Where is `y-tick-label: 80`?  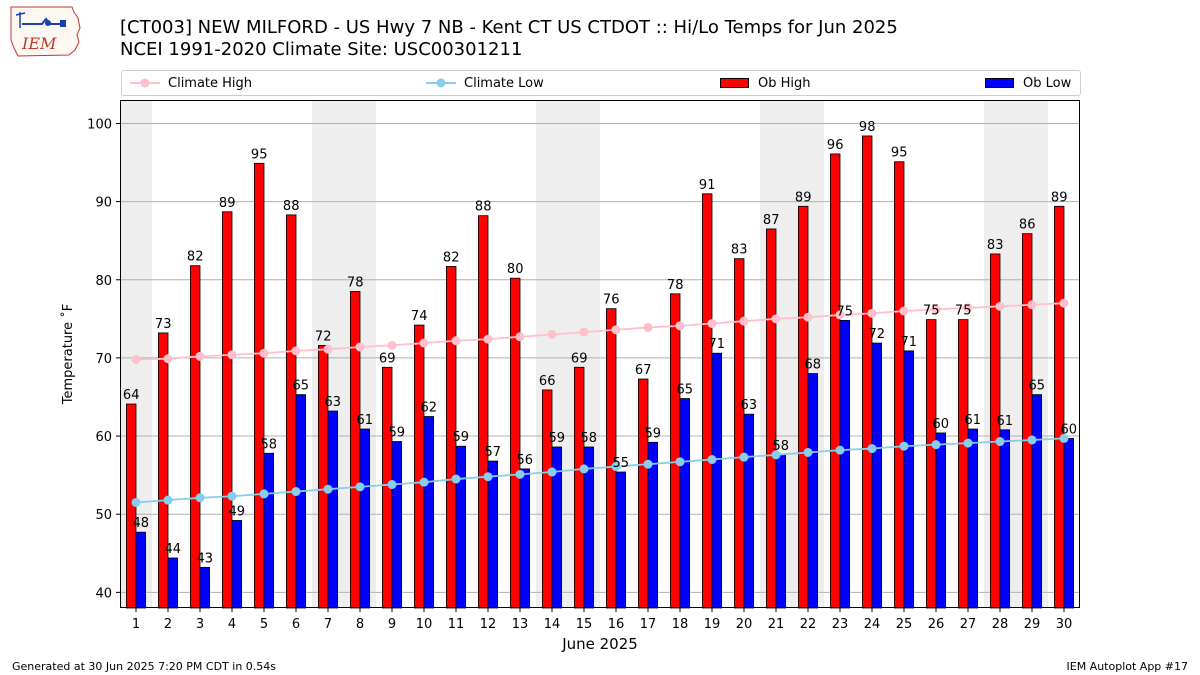 y-tick-label: 80 is located at coordinates (103, 281).